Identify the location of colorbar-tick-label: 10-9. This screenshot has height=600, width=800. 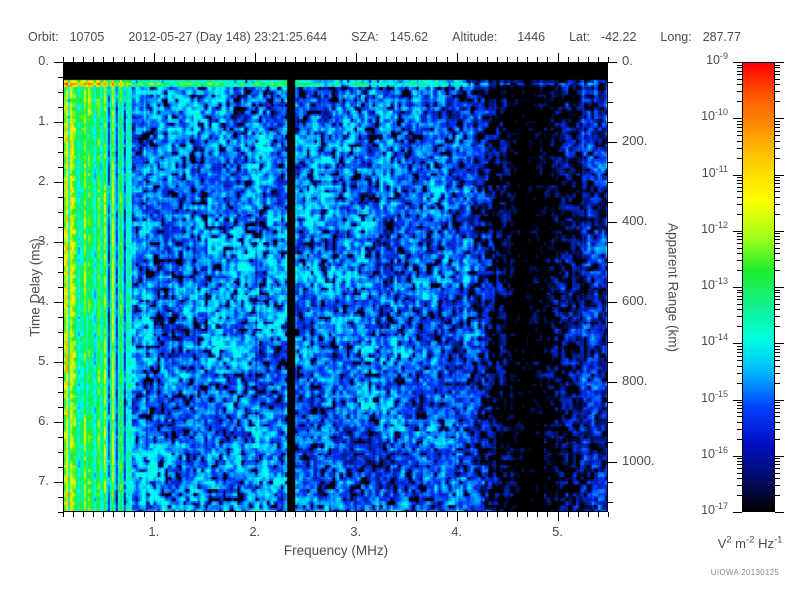
(717, 58).